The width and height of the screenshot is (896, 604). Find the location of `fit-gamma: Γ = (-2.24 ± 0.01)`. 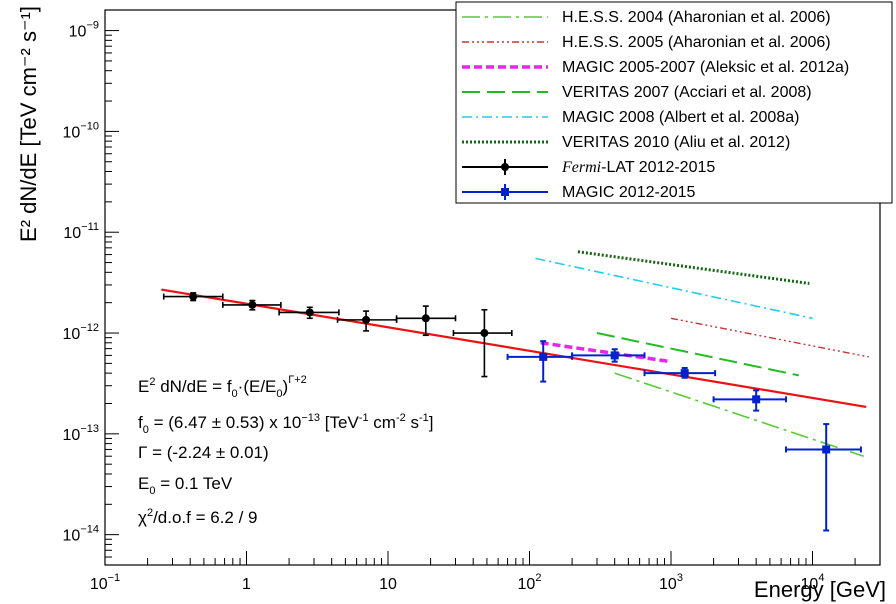

fit-gamma: Γ = (-2.24 ± 0.01) is located at coordinates (203, 452).